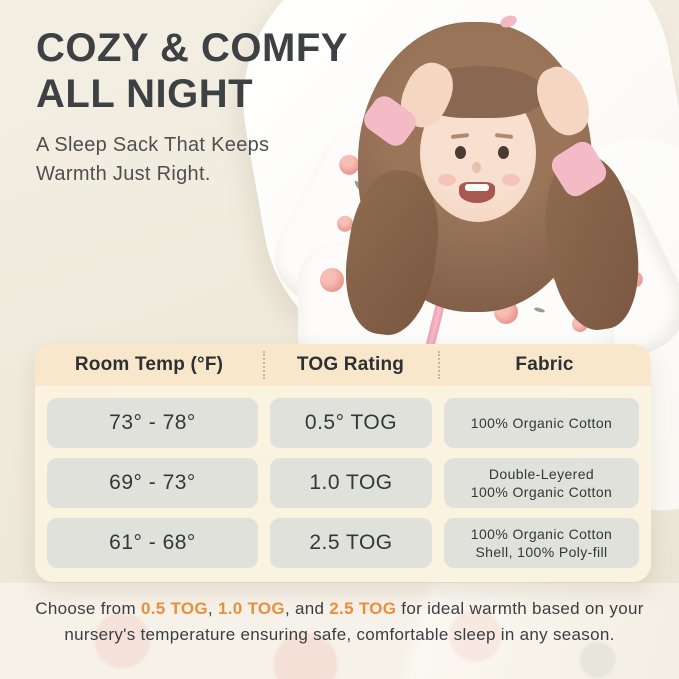  Describe the element at coordinates (477, 192) in the screenshot. I see `mouth` at that location.